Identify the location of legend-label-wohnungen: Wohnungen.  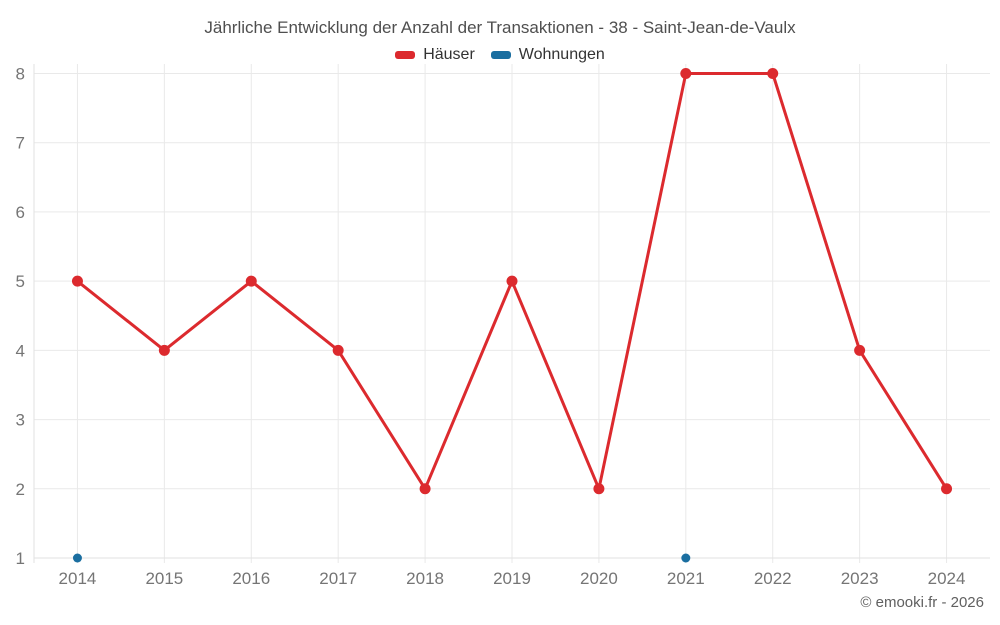
(561, 54).